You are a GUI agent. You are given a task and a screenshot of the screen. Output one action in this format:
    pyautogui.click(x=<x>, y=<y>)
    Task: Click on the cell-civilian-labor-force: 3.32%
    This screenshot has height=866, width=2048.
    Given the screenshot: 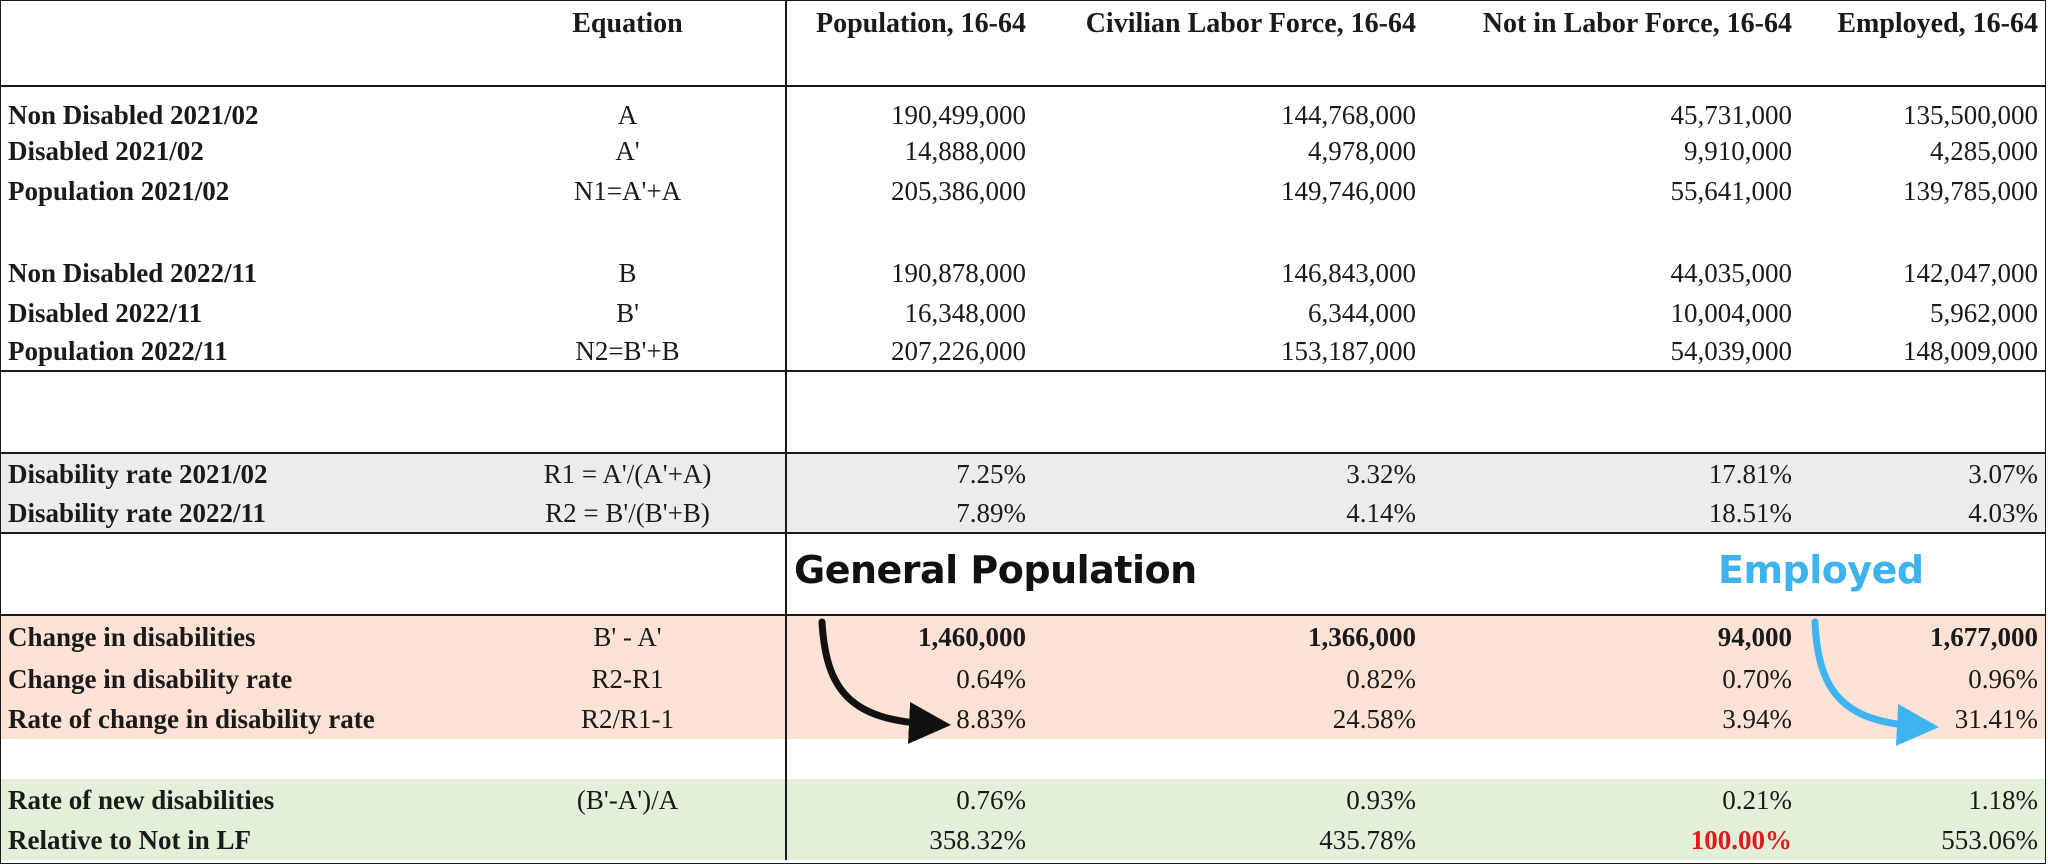 What is the action you would take?
    pyautogui.click(x=1229, y=473)
    